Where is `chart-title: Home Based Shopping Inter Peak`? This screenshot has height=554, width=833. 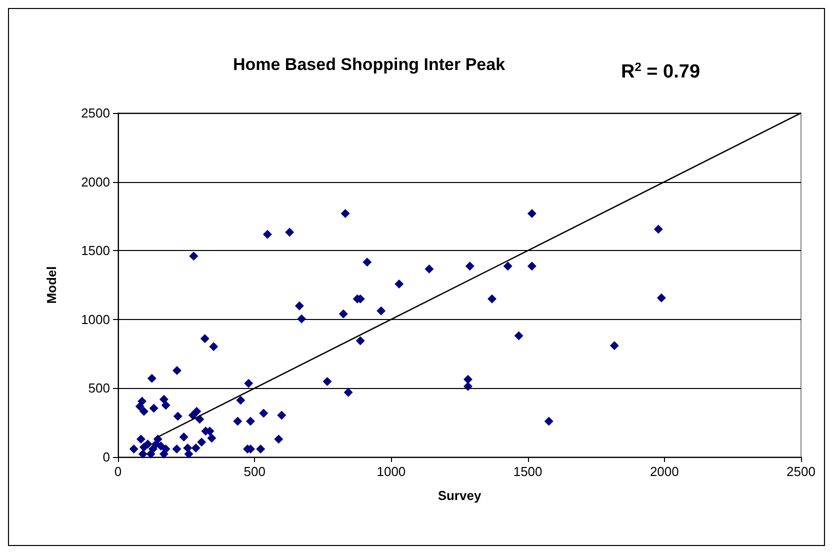 chart-title: Home Based Shopping Inter Peak is located at coordinates (369, 64).